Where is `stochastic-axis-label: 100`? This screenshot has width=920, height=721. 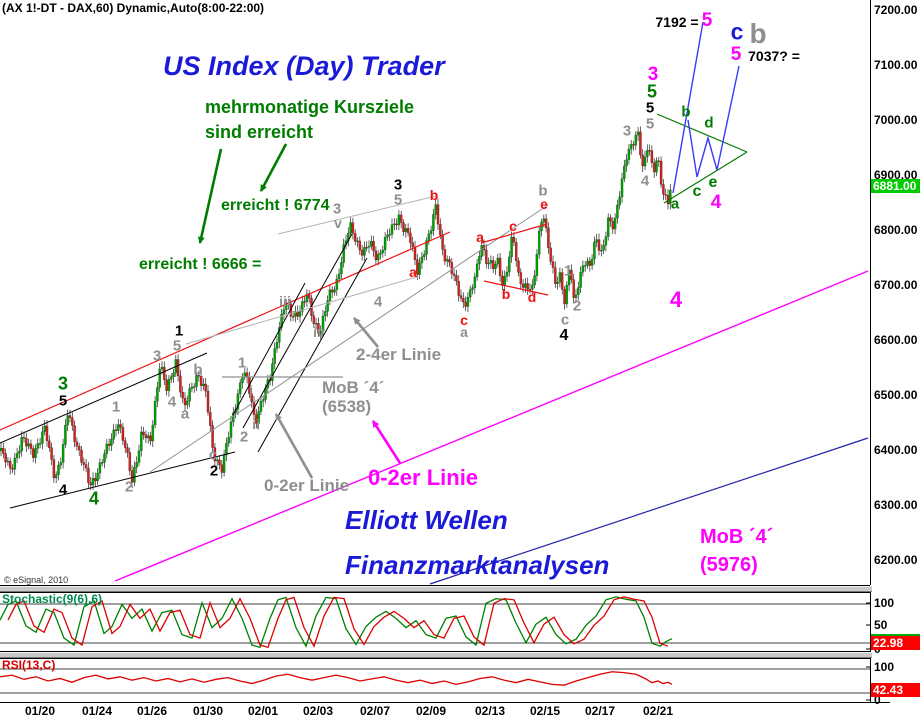 stochastic-axis-label: 100 is located at coordinates (884, 603).